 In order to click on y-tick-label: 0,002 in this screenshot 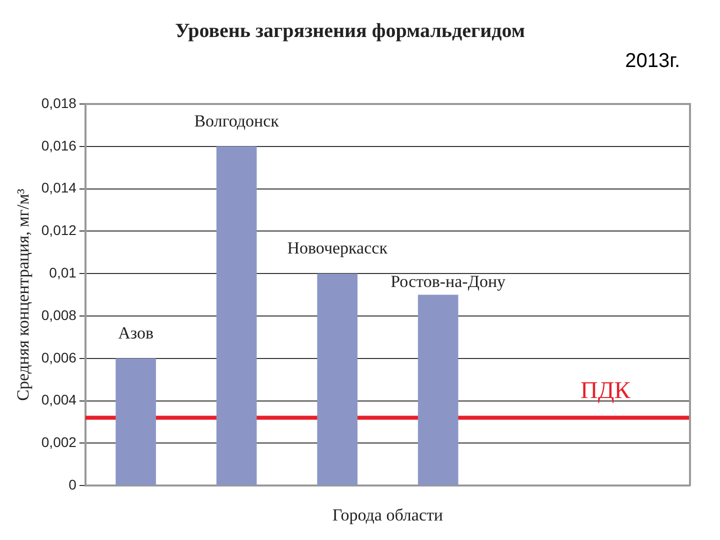, I will do `click(59, 442)`.